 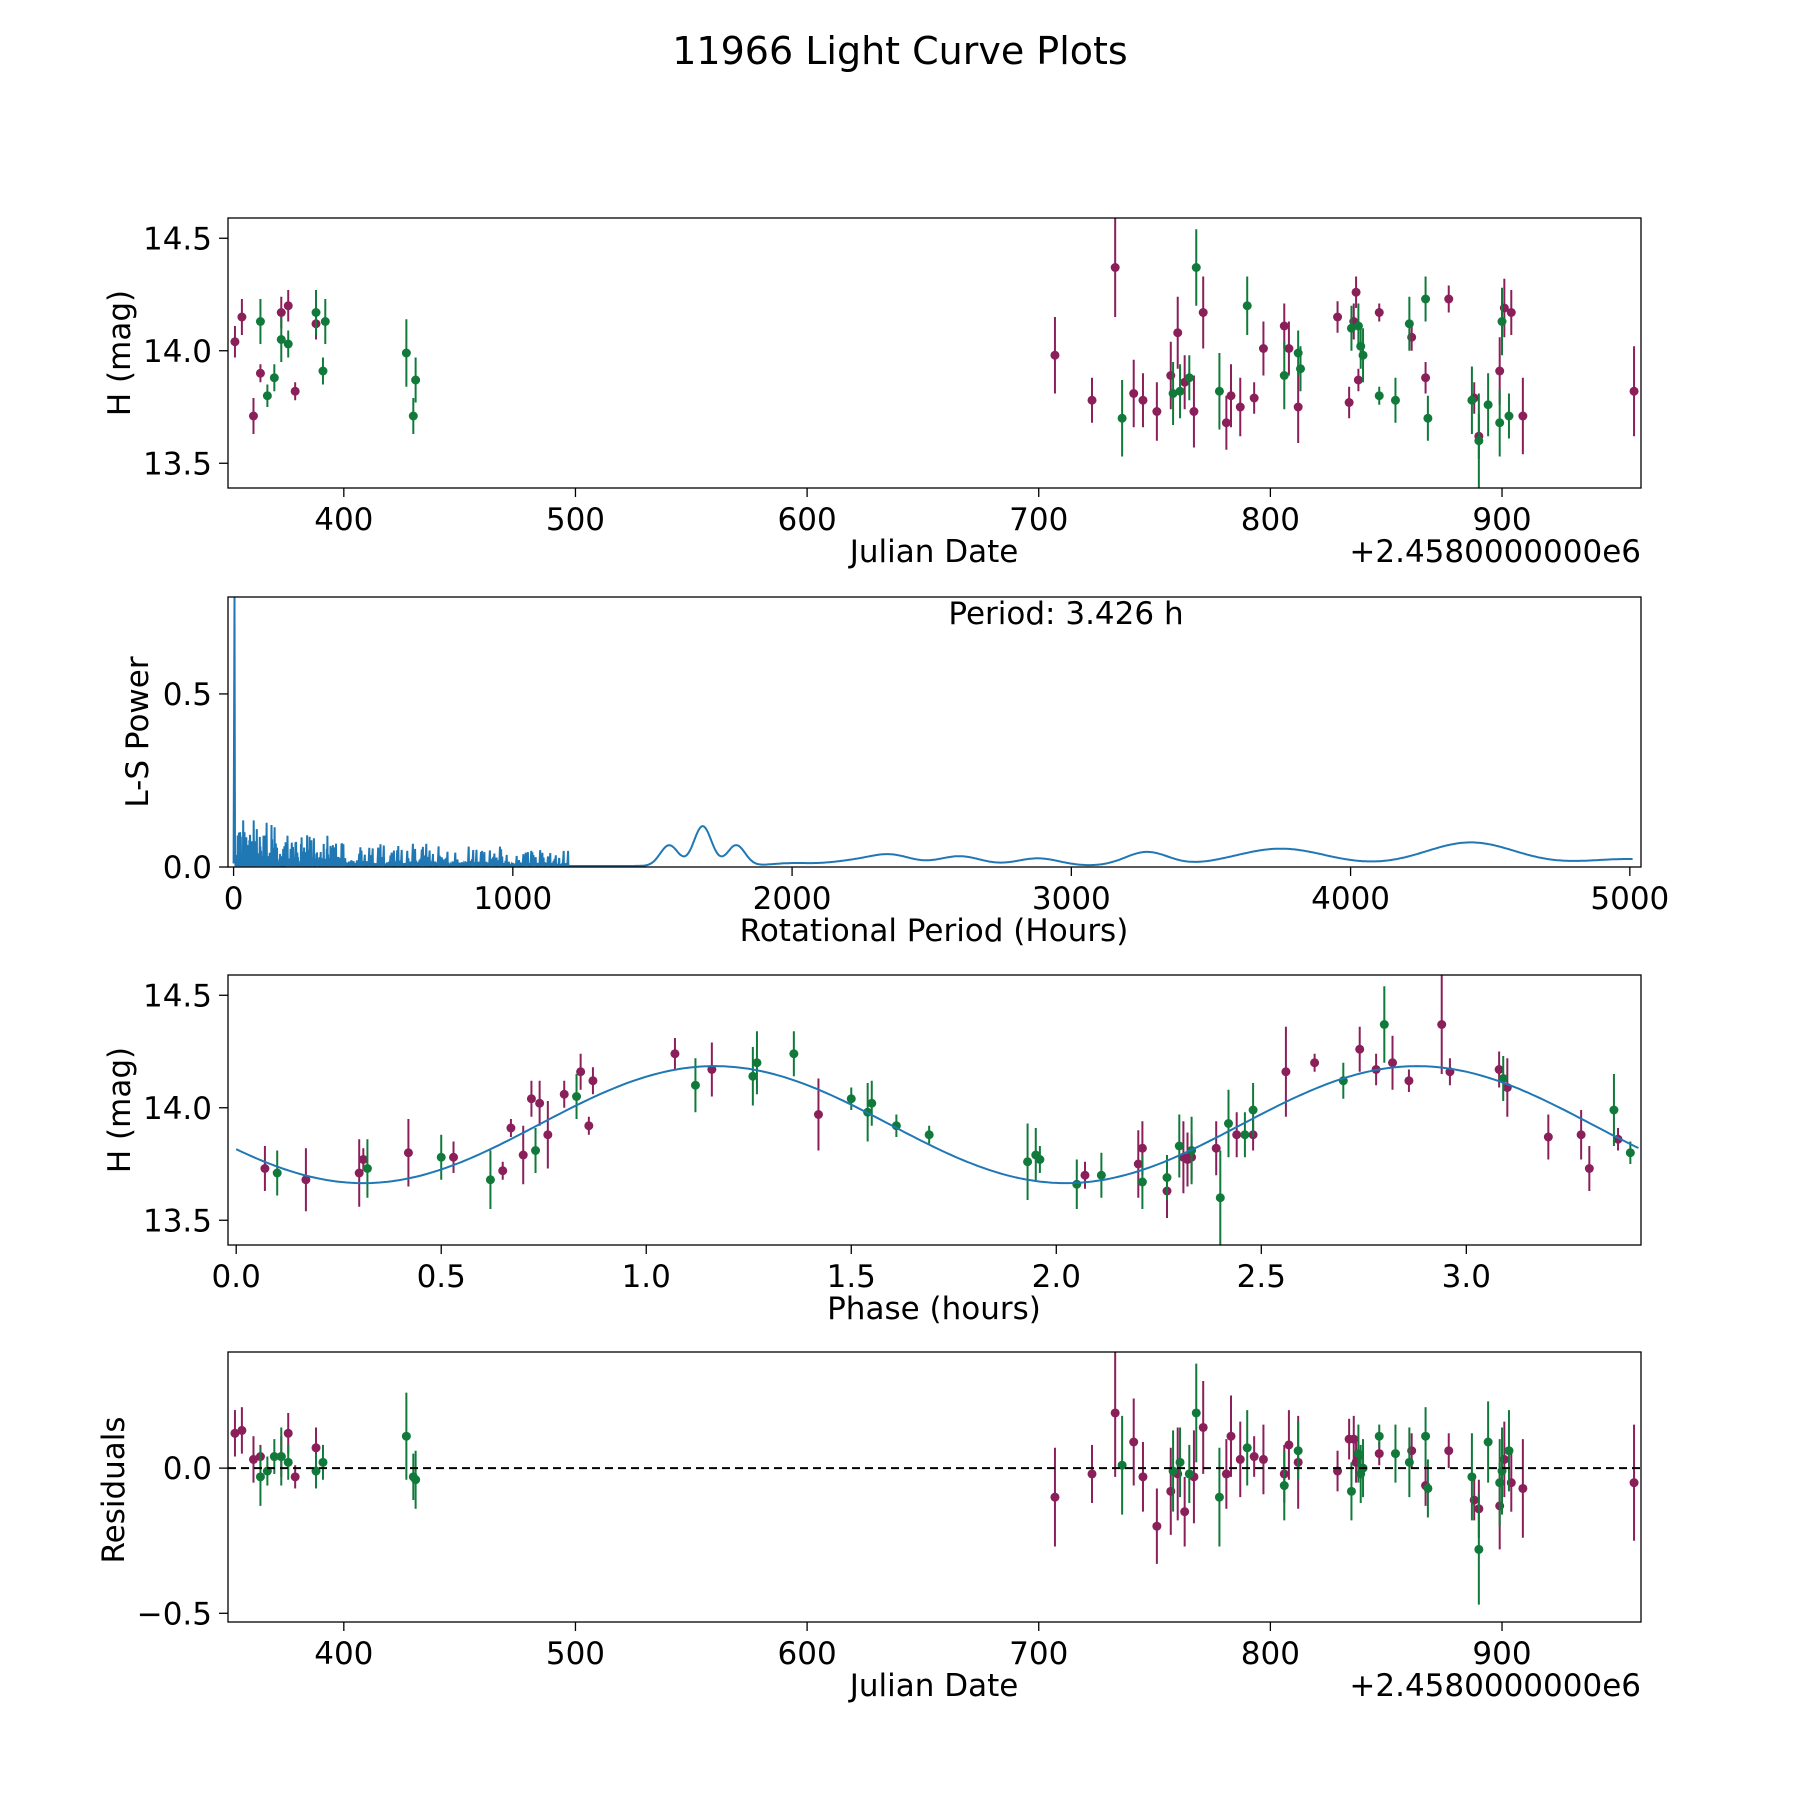 What do you see at coordinates (934, 1110) in the screenshot?
I see `phased-plot-frame` at bounding box center [934, 1110].